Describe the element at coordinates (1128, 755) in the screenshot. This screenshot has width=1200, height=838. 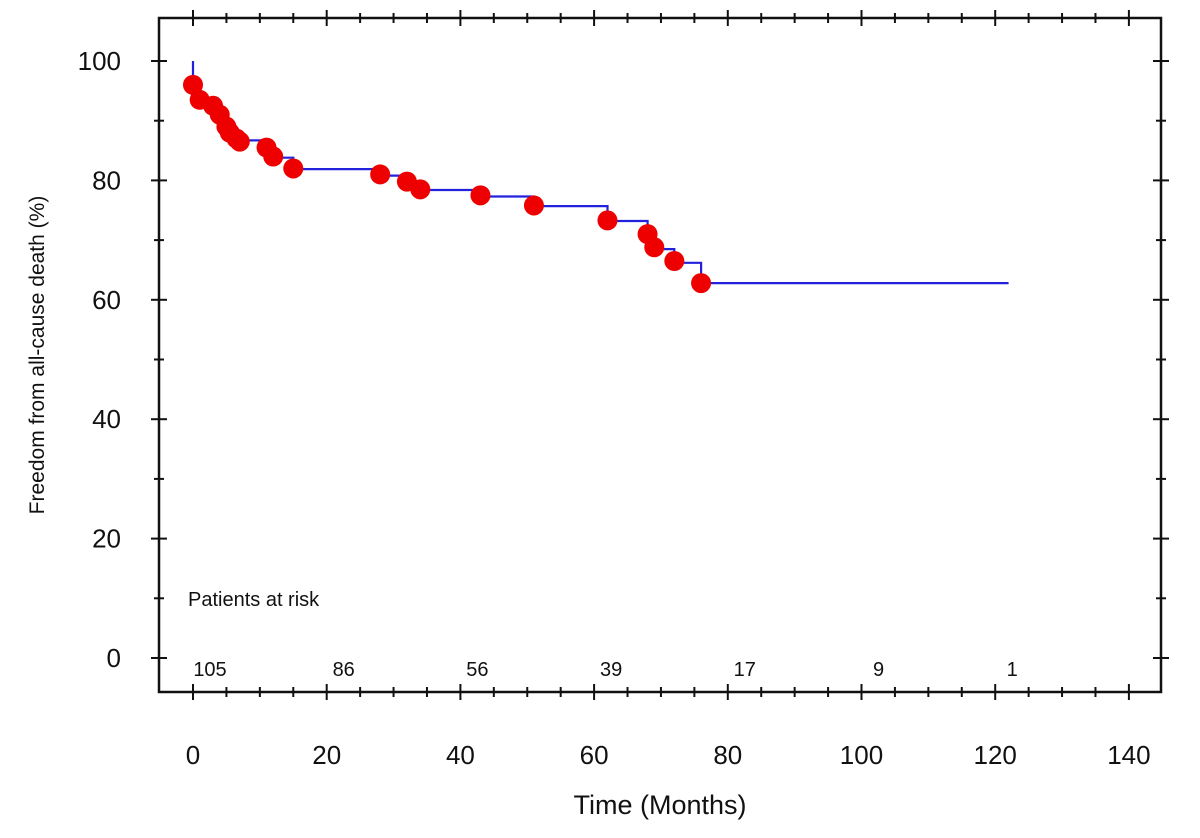
I see `x-tick-label: 140` at that location.